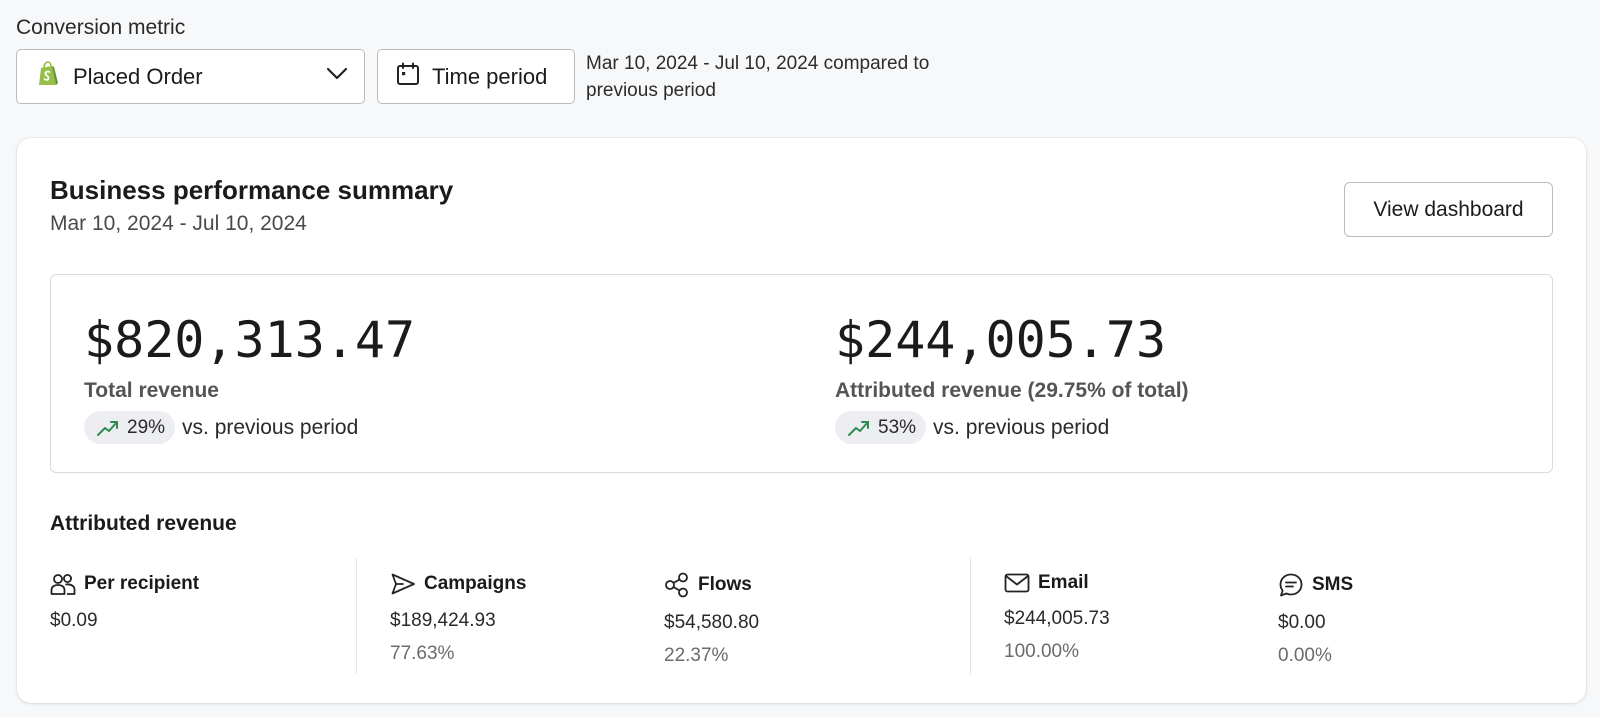 This screenshot has width=1600, height=717. I want to click on total-revenue-vs: vs. previous period, so click(270, 427).